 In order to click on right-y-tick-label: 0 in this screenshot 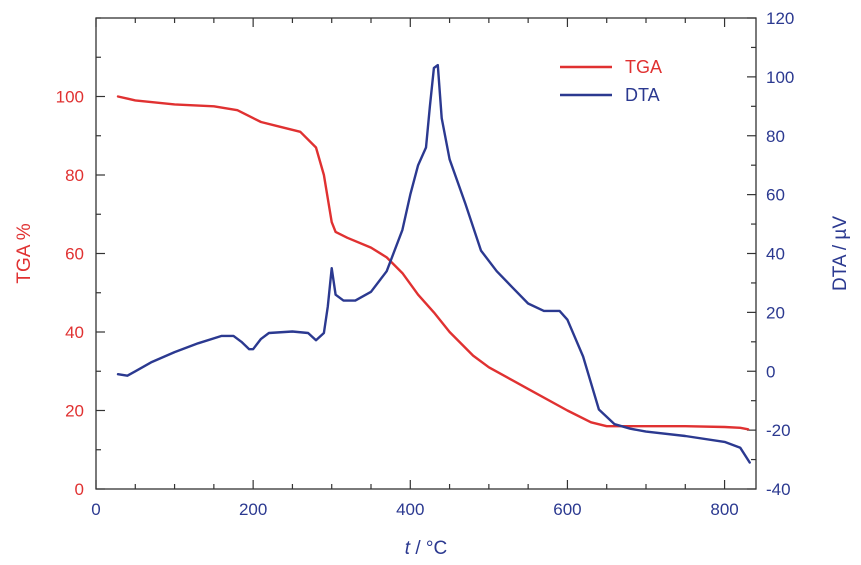, I will do `click(770, 371)`.